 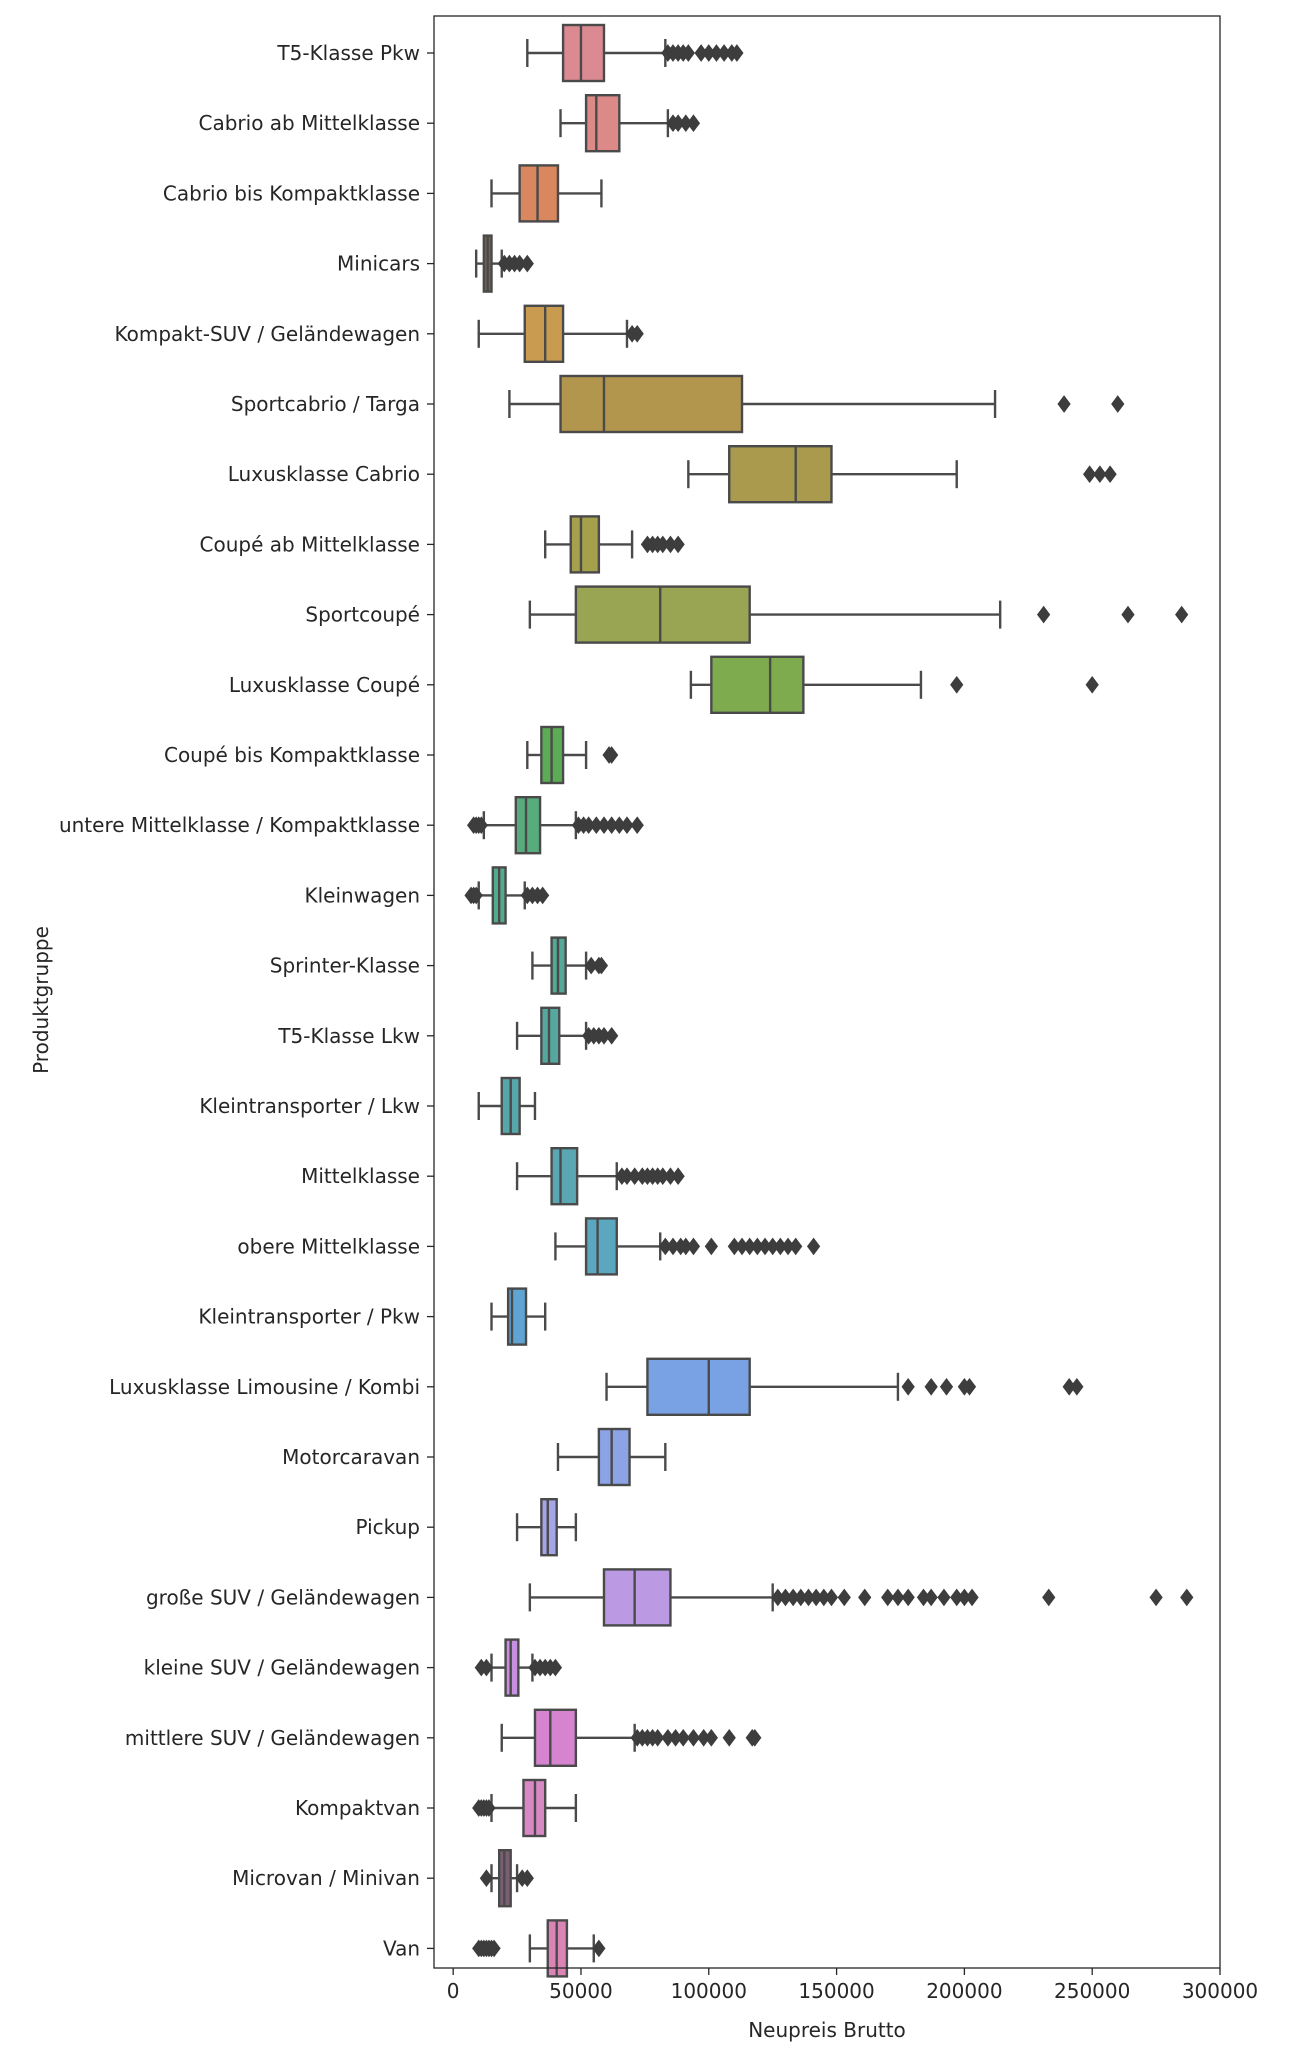 What do you see at coordinates (283, 1597) in the screenshot?
I see `y-tick-label: große SUV / Geländewagen` at bounding box center [283, 1597].